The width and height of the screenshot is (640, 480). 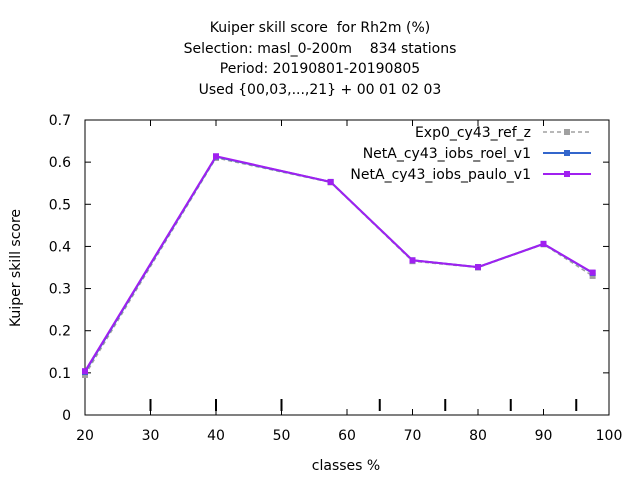 What do you see at coordinates (85, 436) in the screenshot?
I see `x-tick-label: 20` at bounding box center [85, 436].